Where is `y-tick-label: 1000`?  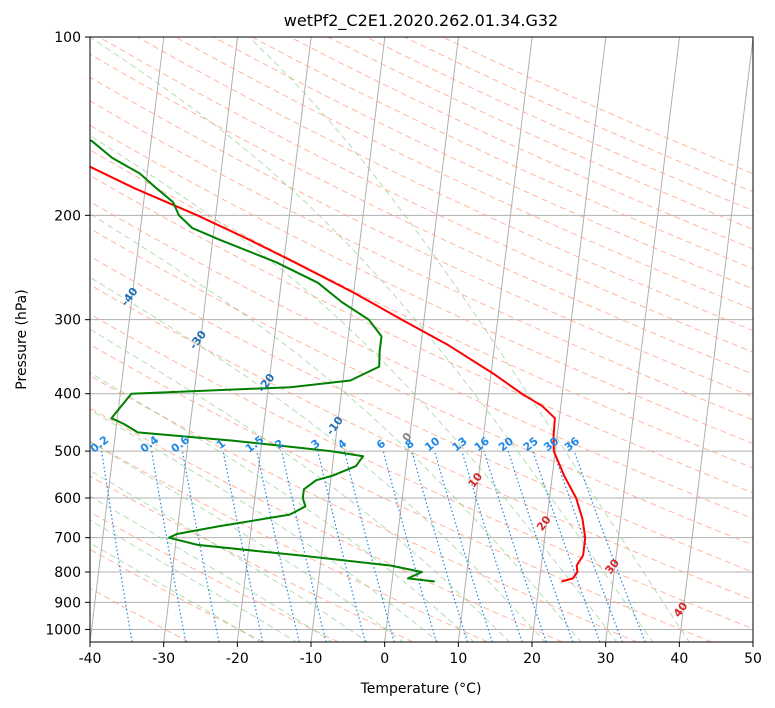
y-tick-label: 1000 is located at coordinates (63, 630).